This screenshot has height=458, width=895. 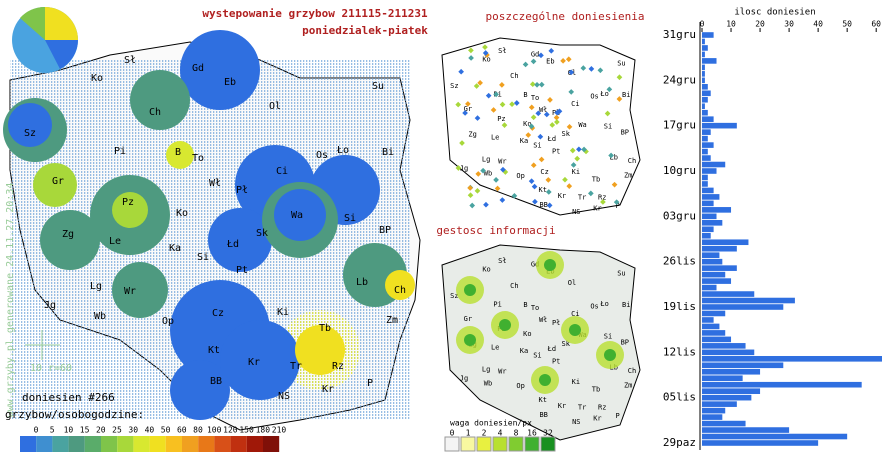 What do you see at coordinates (246, 430) in the screenshot?
I see `legend-label: 150` at bounding box center [246, 430].